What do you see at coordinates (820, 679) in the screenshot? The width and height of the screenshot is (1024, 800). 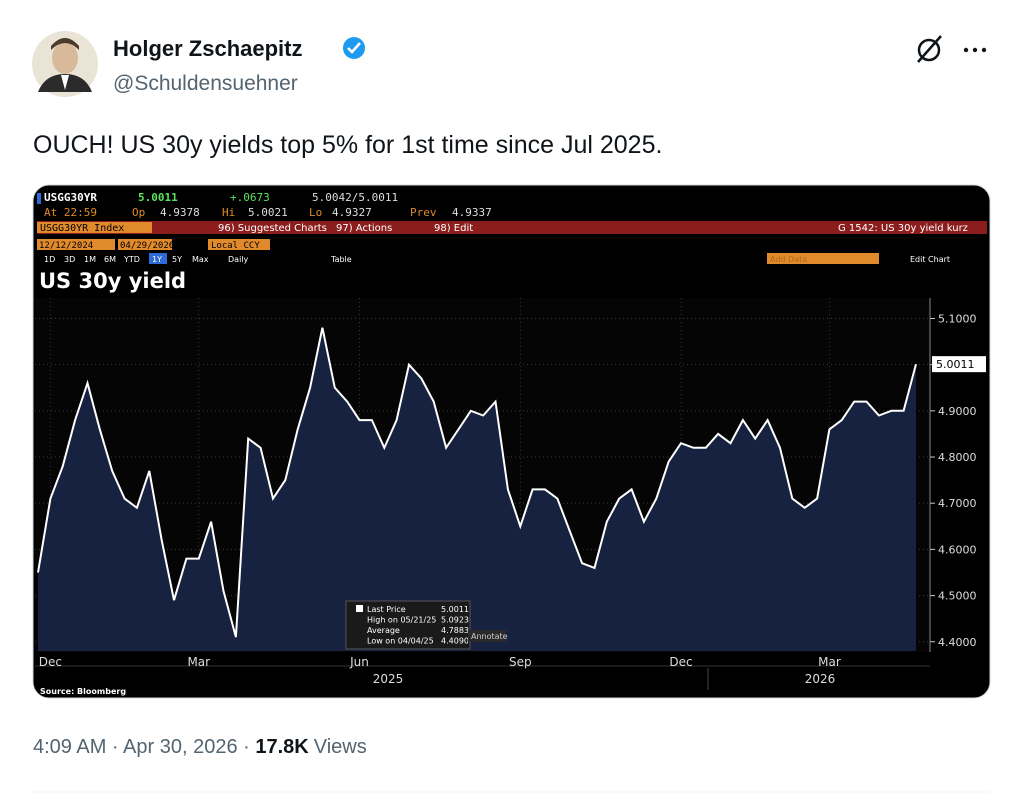 I see `year-label: 2026` at bounding box center [820, 679].